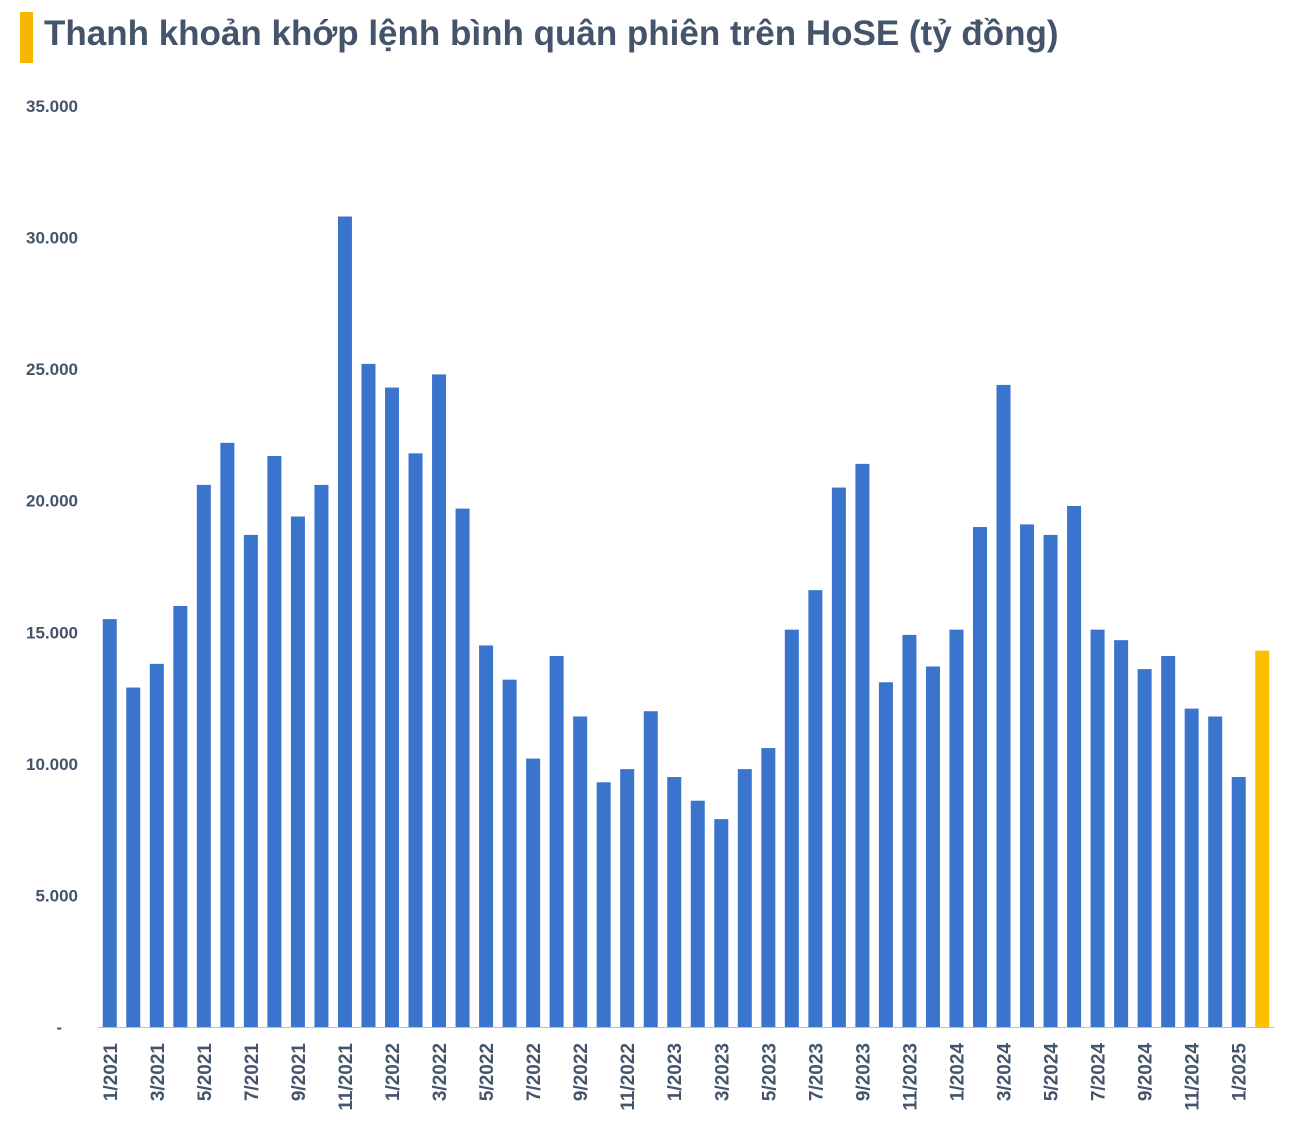 The height and width of the screenshot is (1148, 1290). I want to click on x-tick-label: 1/2022, so click(393, 1072).